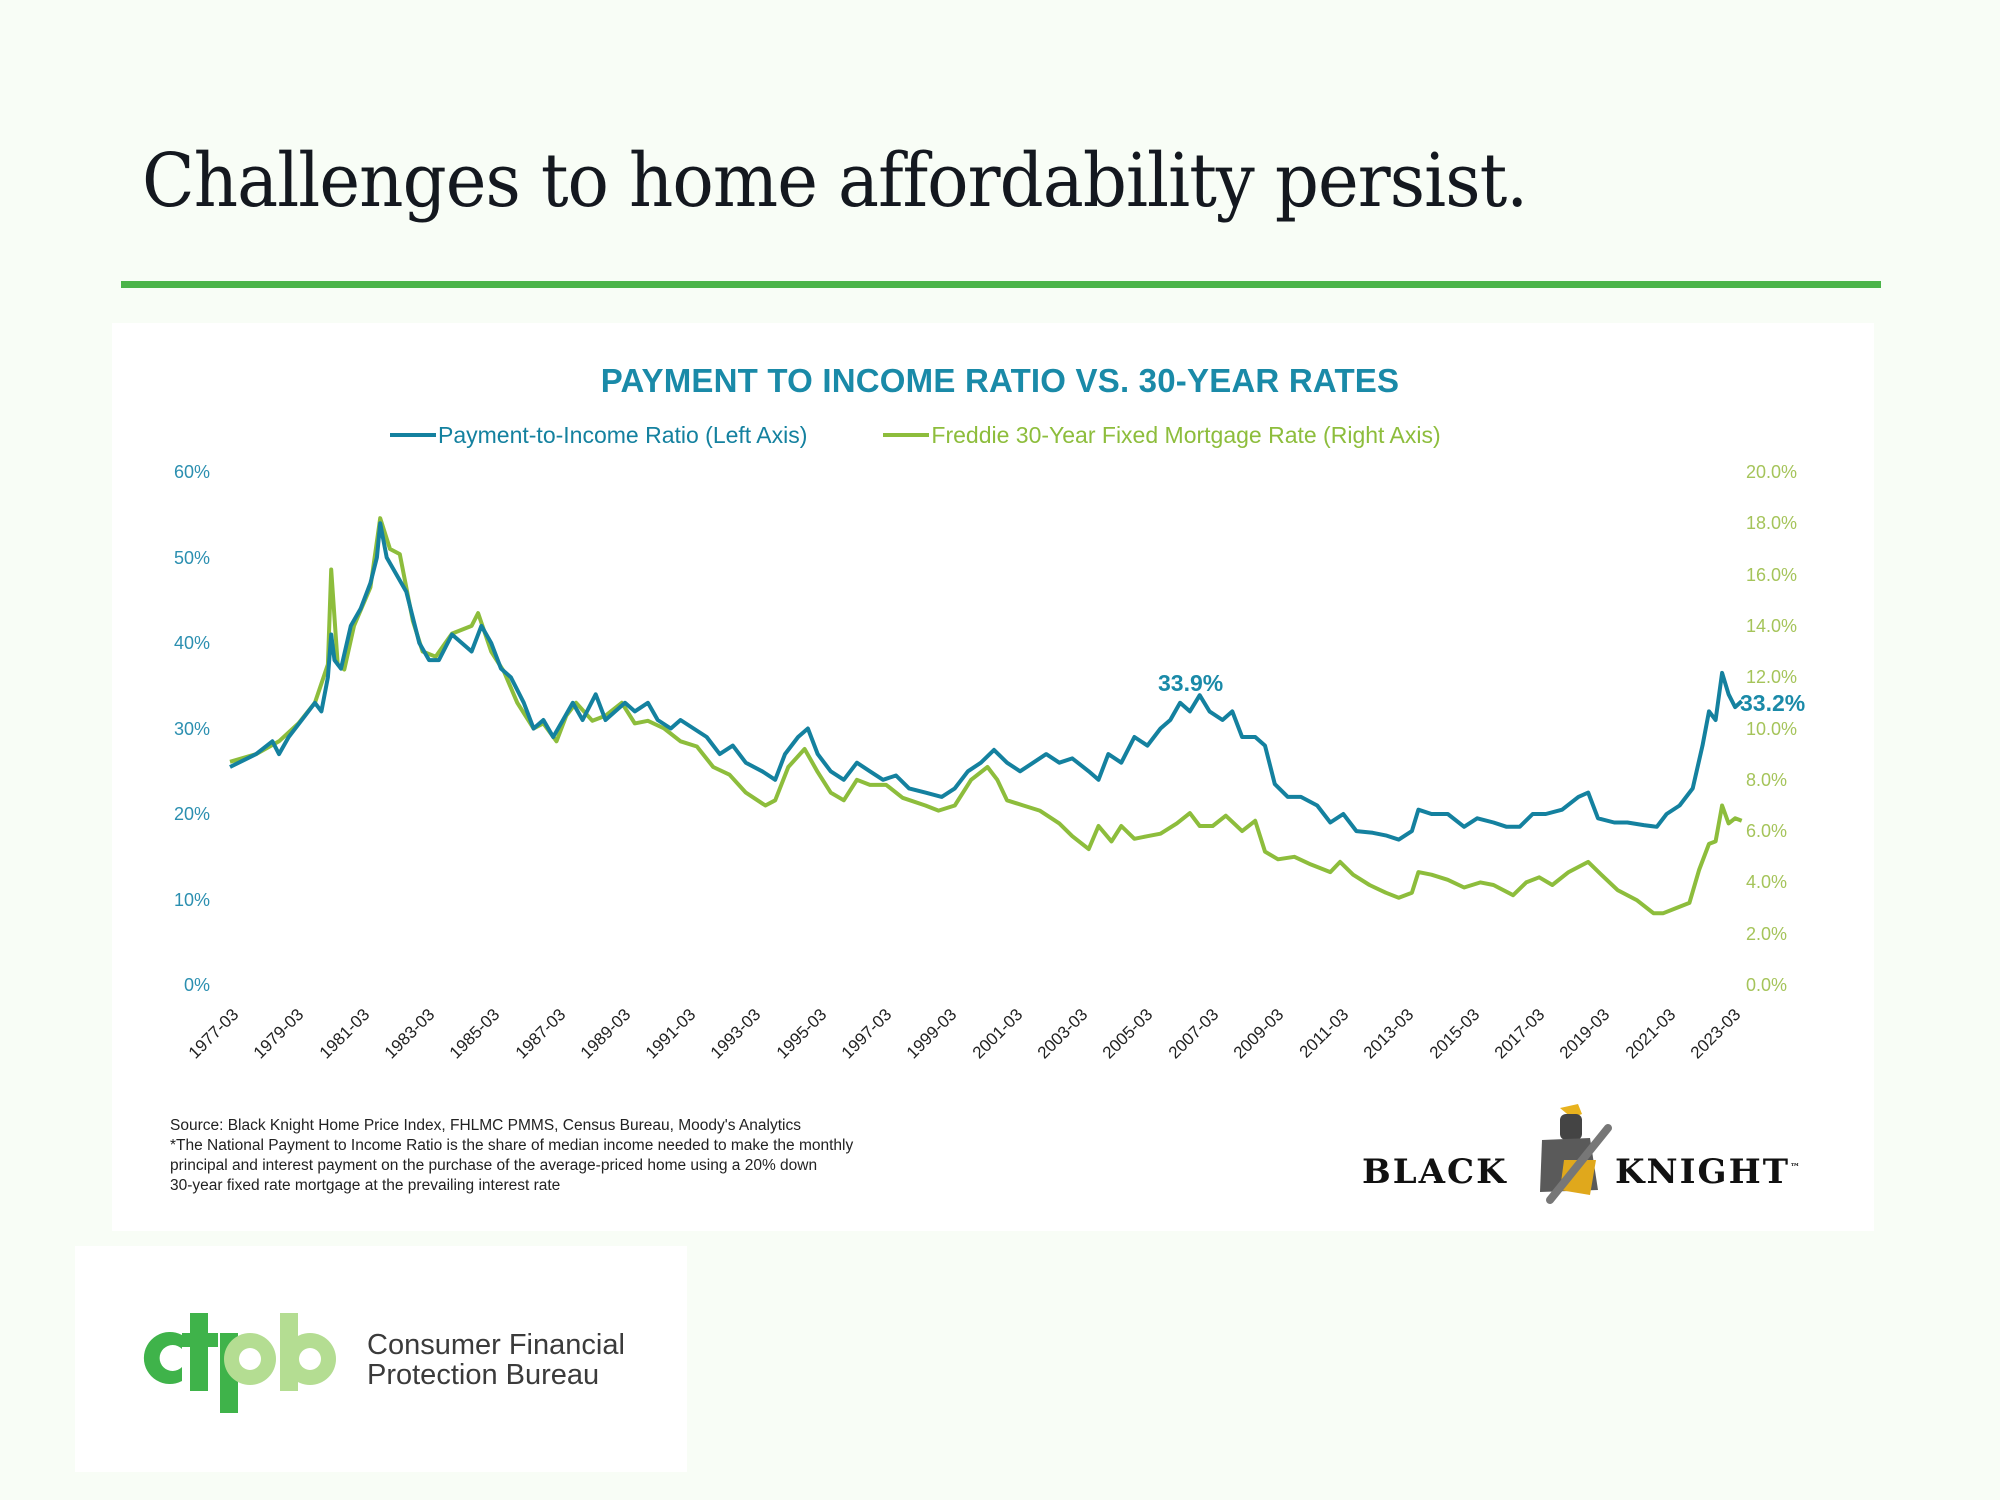  I want to click on right-axis-tick: 0.0%, so click(1767, 985).